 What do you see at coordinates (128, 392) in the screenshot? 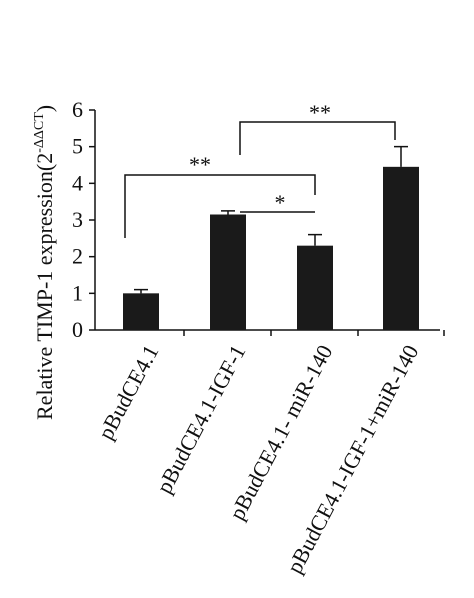
I see `x-tick-label: pBudCE4.1` at bounding box center [128, 392].